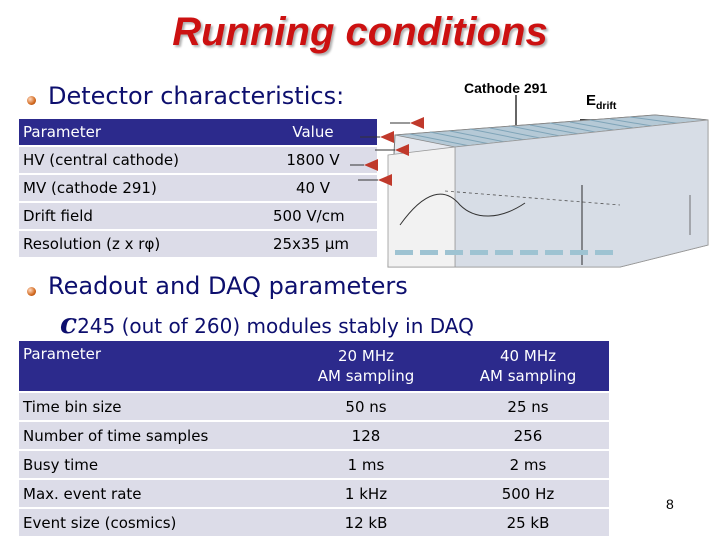 Image resolution: width=720 pixels, height=540 pixels. I want to click on table-row: Event size (cosmics) 12 kB 25 kB, so click(314, 522).